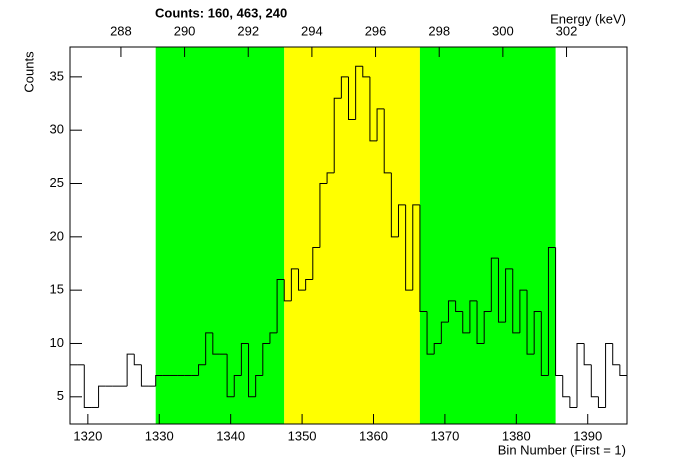 Image resolution: width=696 pixels, height=472 pixels. Describe the element at coordinates (587, 435) in the screenshot. I see `x-tick-label: 1390` at that location.